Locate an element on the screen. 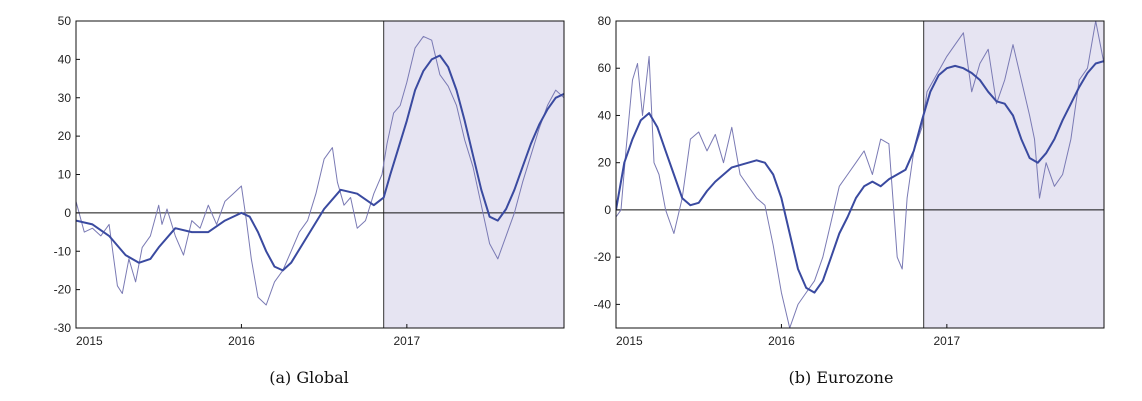  y-tick-label: -40 is located at coordinates (603, 304).